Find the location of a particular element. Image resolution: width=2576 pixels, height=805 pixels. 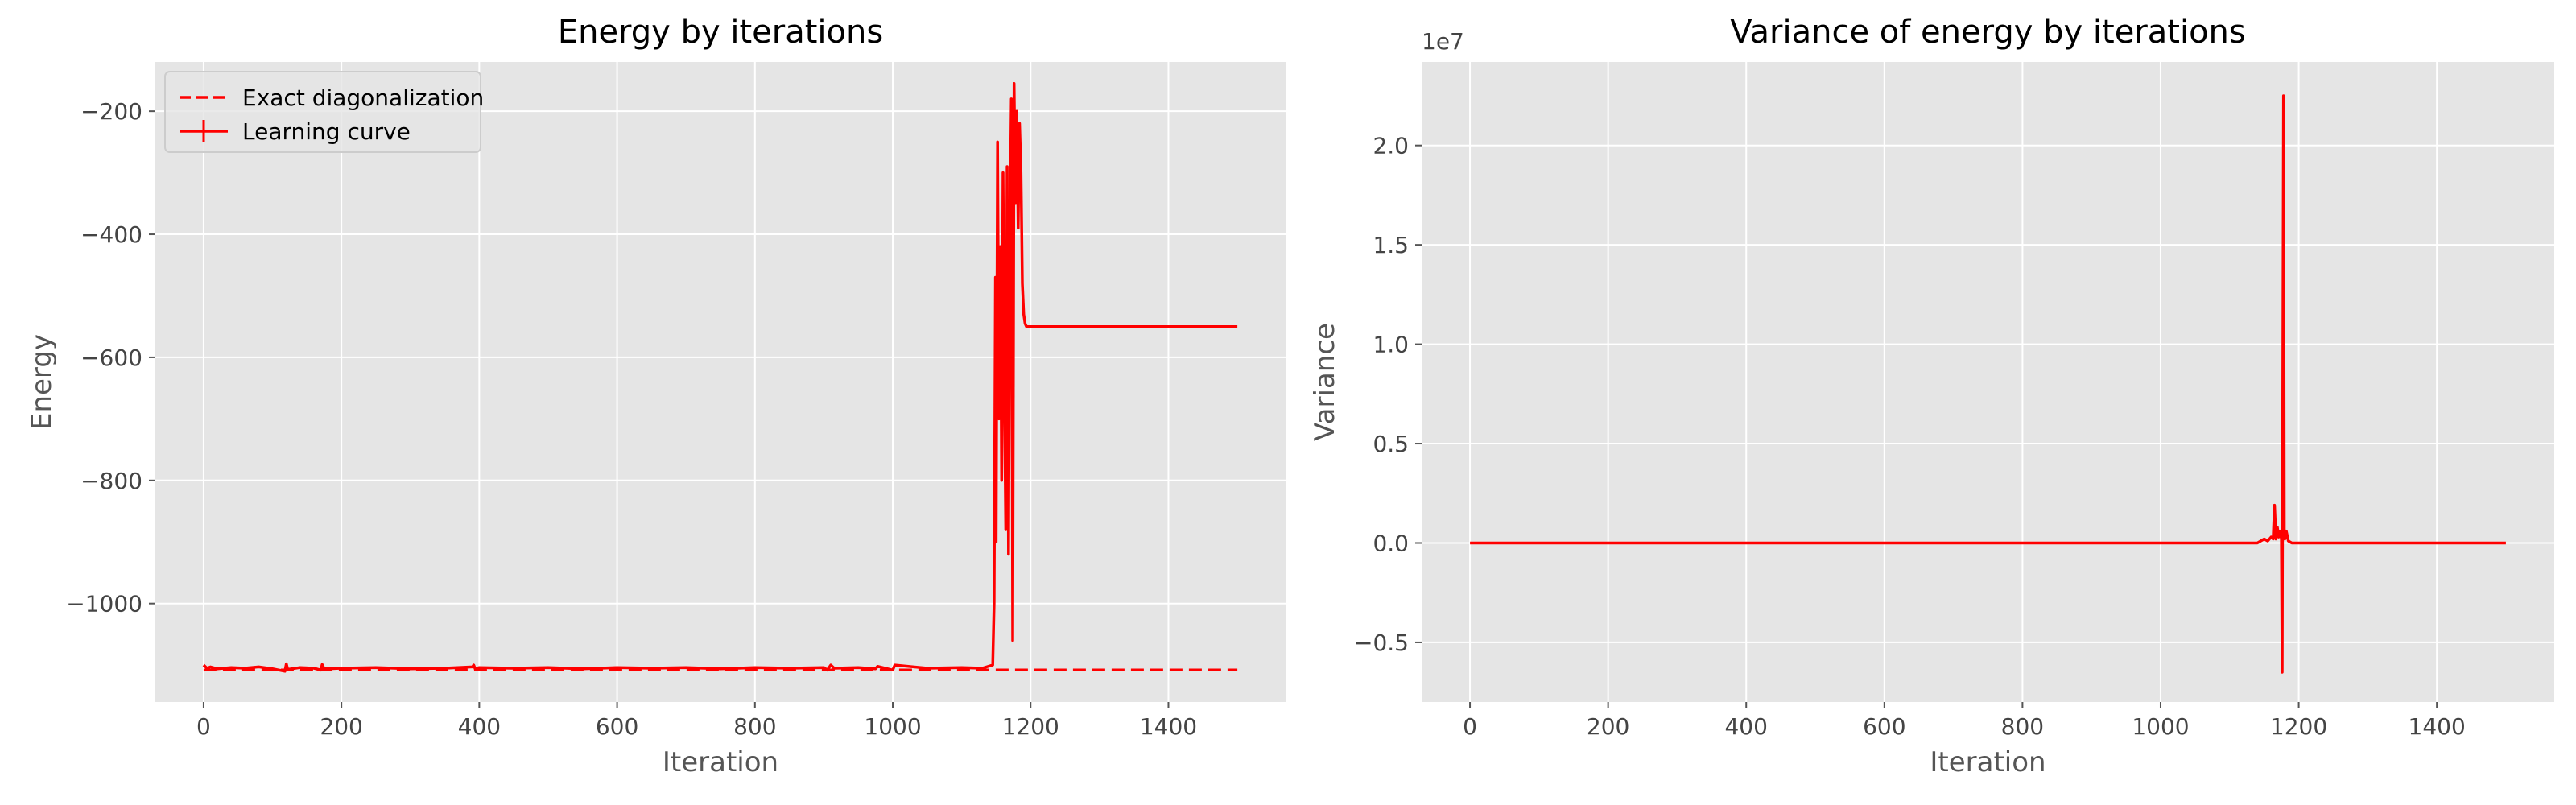

legend: Exact diagonalization Learning curve is located at coordinates (324, 112).